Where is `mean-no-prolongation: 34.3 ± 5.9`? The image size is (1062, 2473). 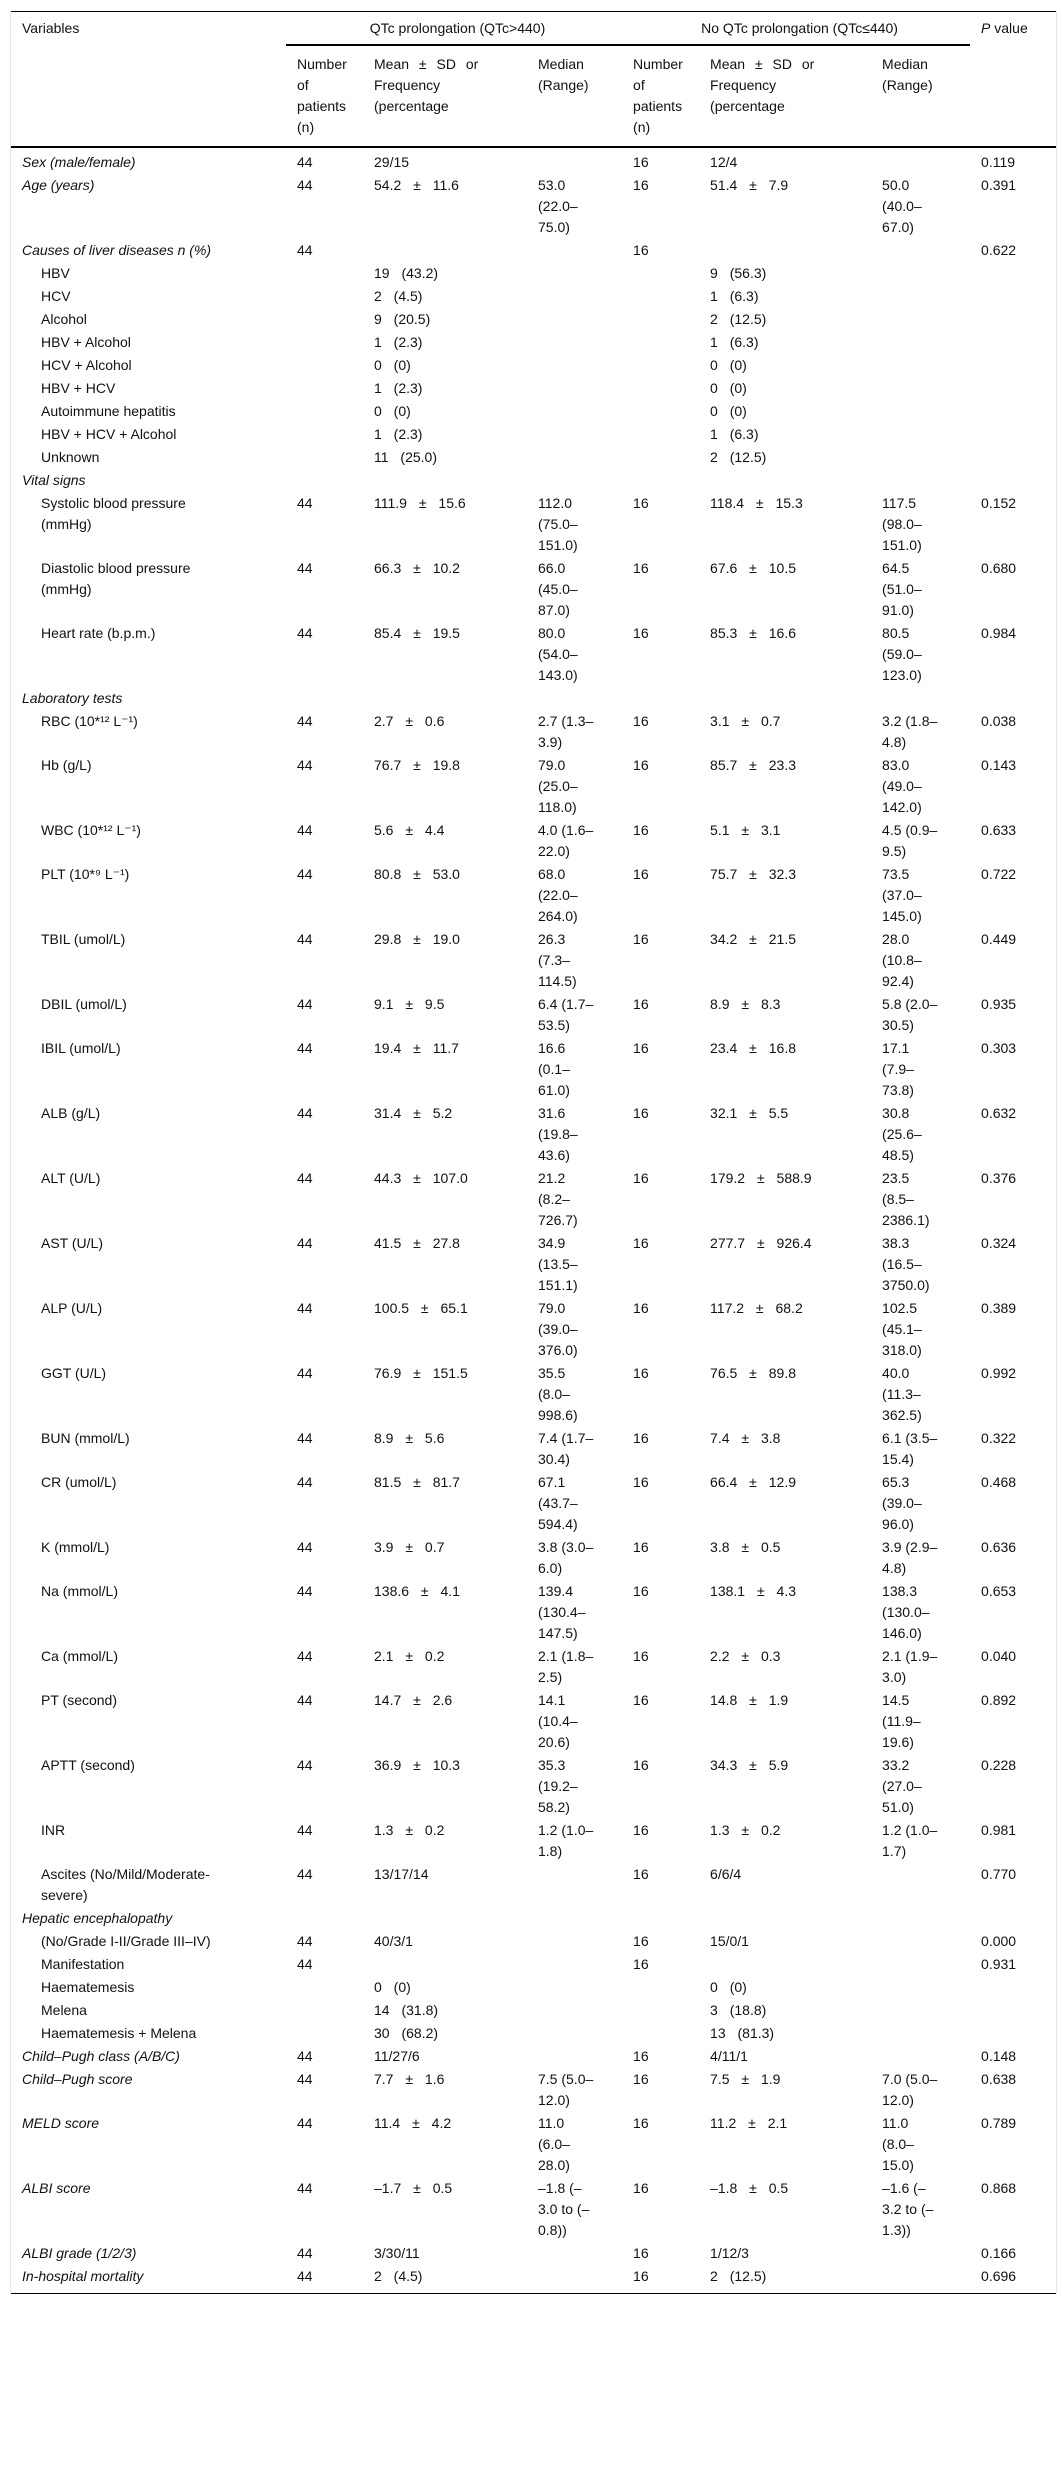 mean-no-prolongation: 34.3 ± 5.9 is located at coordinates (749, 1765).